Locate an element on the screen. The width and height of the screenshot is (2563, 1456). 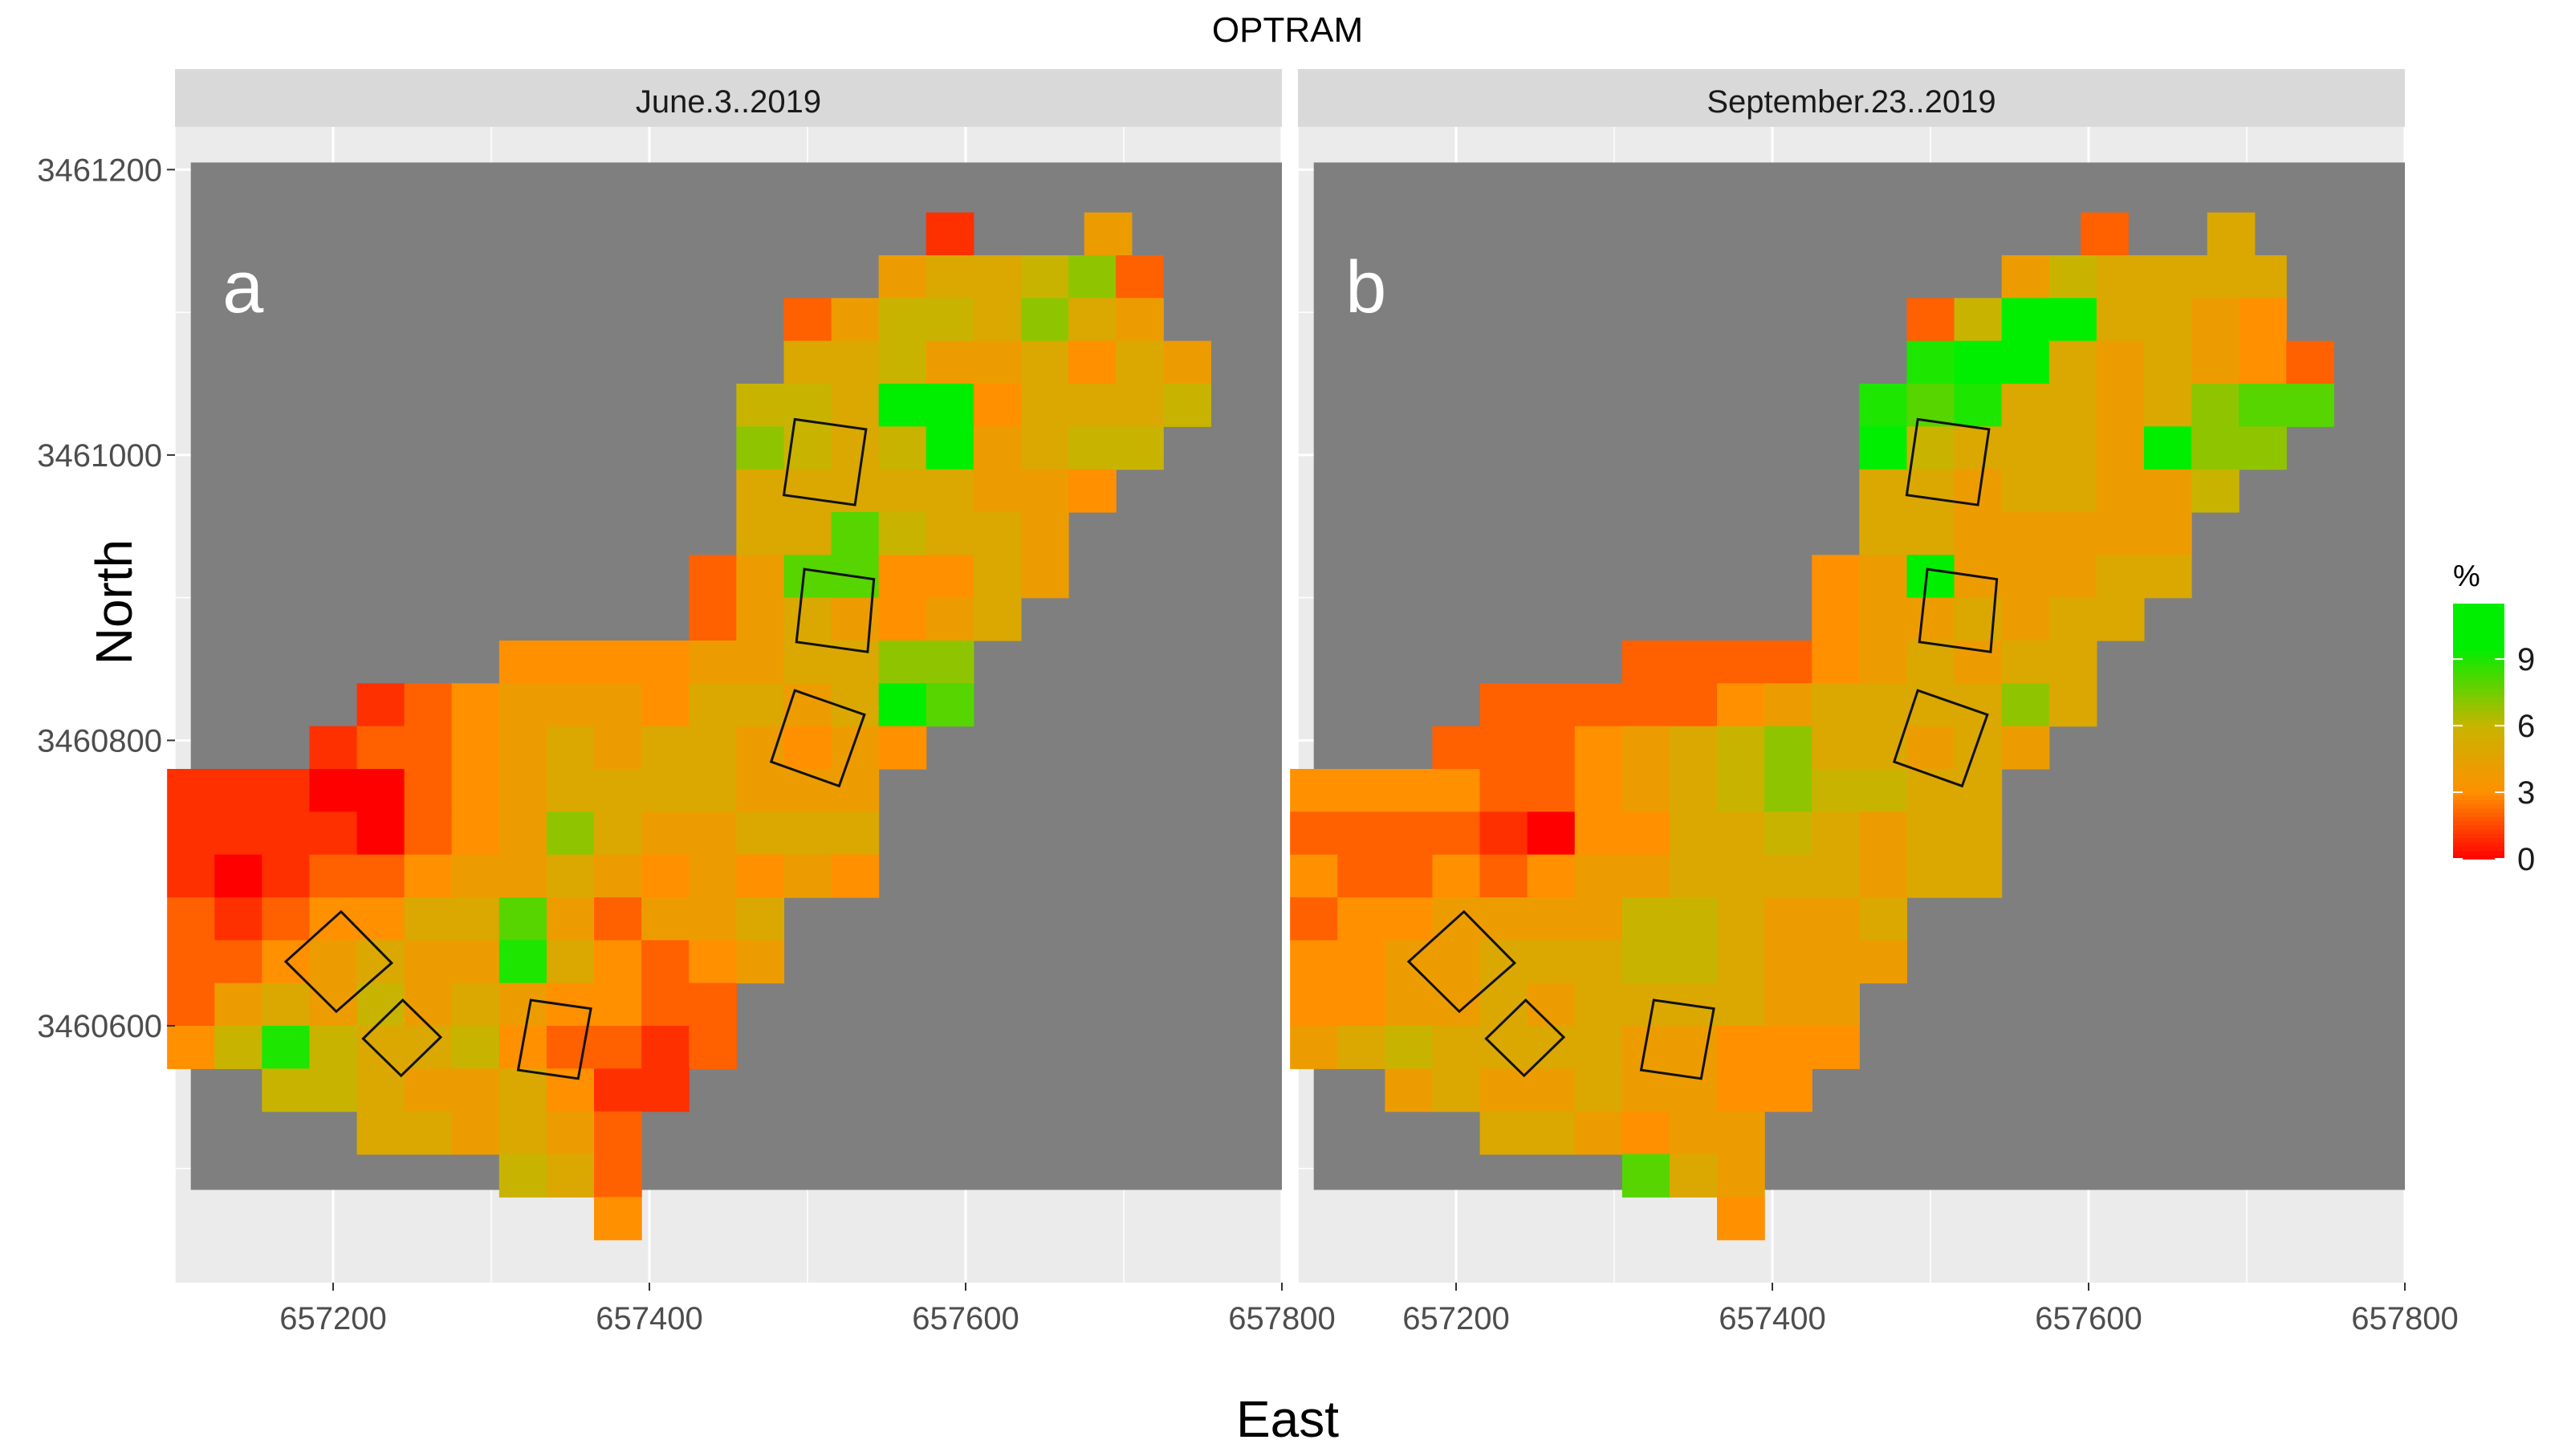
legend-ticks: 0 3 6 9 is located at coordinates (2494, 759).